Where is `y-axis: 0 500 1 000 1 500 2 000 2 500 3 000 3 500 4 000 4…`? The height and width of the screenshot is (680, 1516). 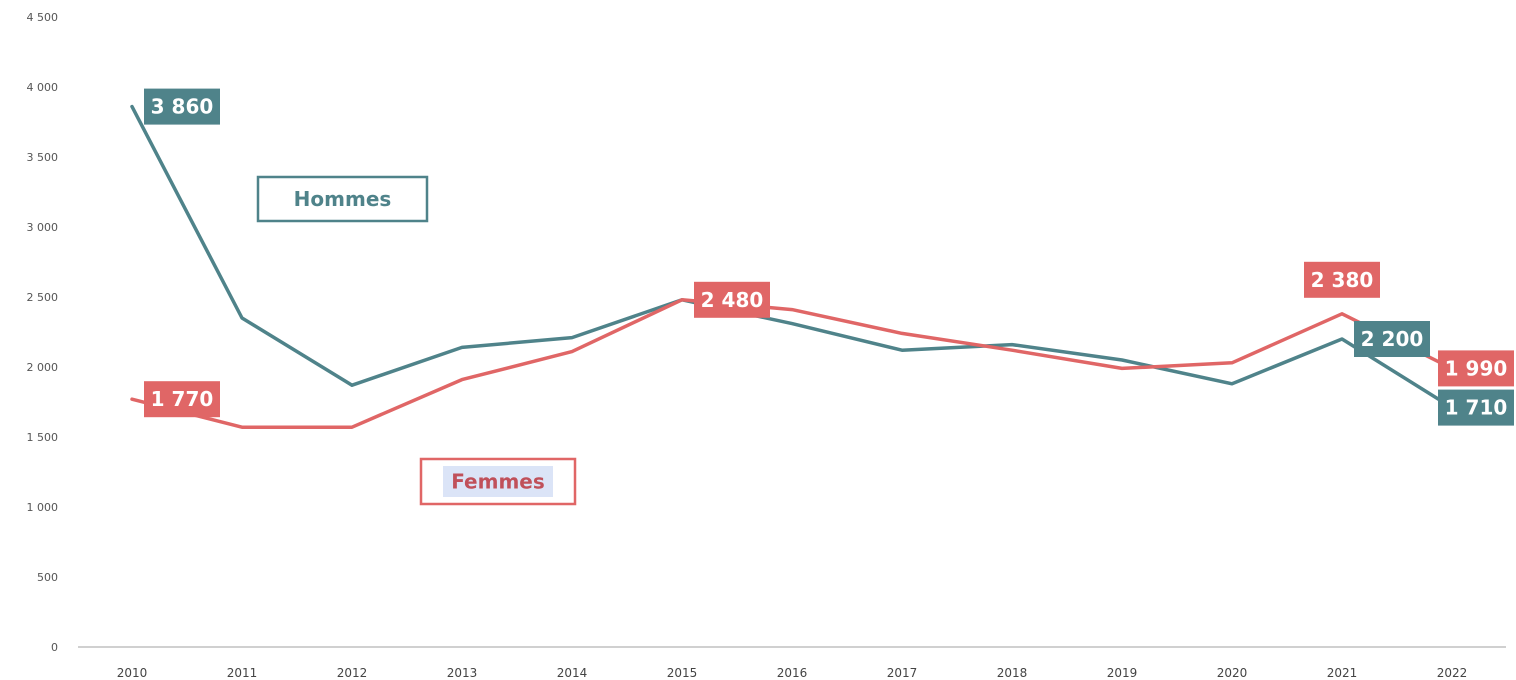
y-axis: 0 500 1 000 1 500 2 000 2 500 3 000 3 500 4 000 4… is located at coordinates (43, 332).